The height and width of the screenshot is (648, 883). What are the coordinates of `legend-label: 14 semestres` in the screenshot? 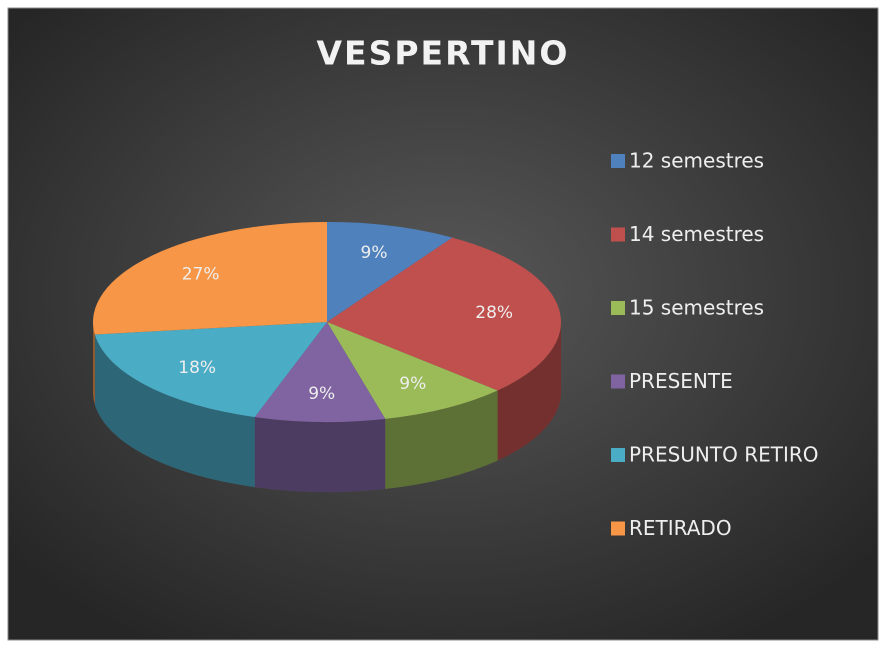 It's located at (696, 234).